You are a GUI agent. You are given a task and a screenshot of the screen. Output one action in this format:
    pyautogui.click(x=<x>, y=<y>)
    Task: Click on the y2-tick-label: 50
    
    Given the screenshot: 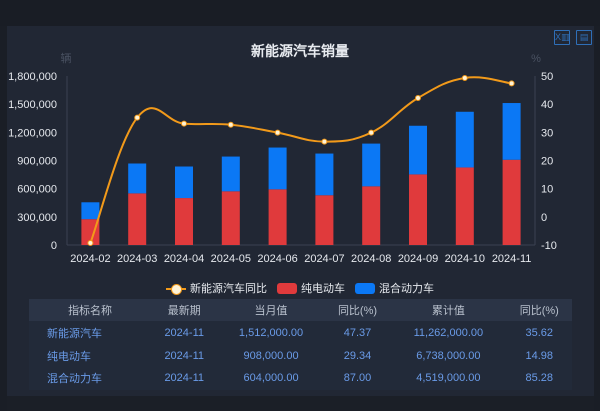 What is the action you would take?
    pyautogui.click(x=547, y=77)
    